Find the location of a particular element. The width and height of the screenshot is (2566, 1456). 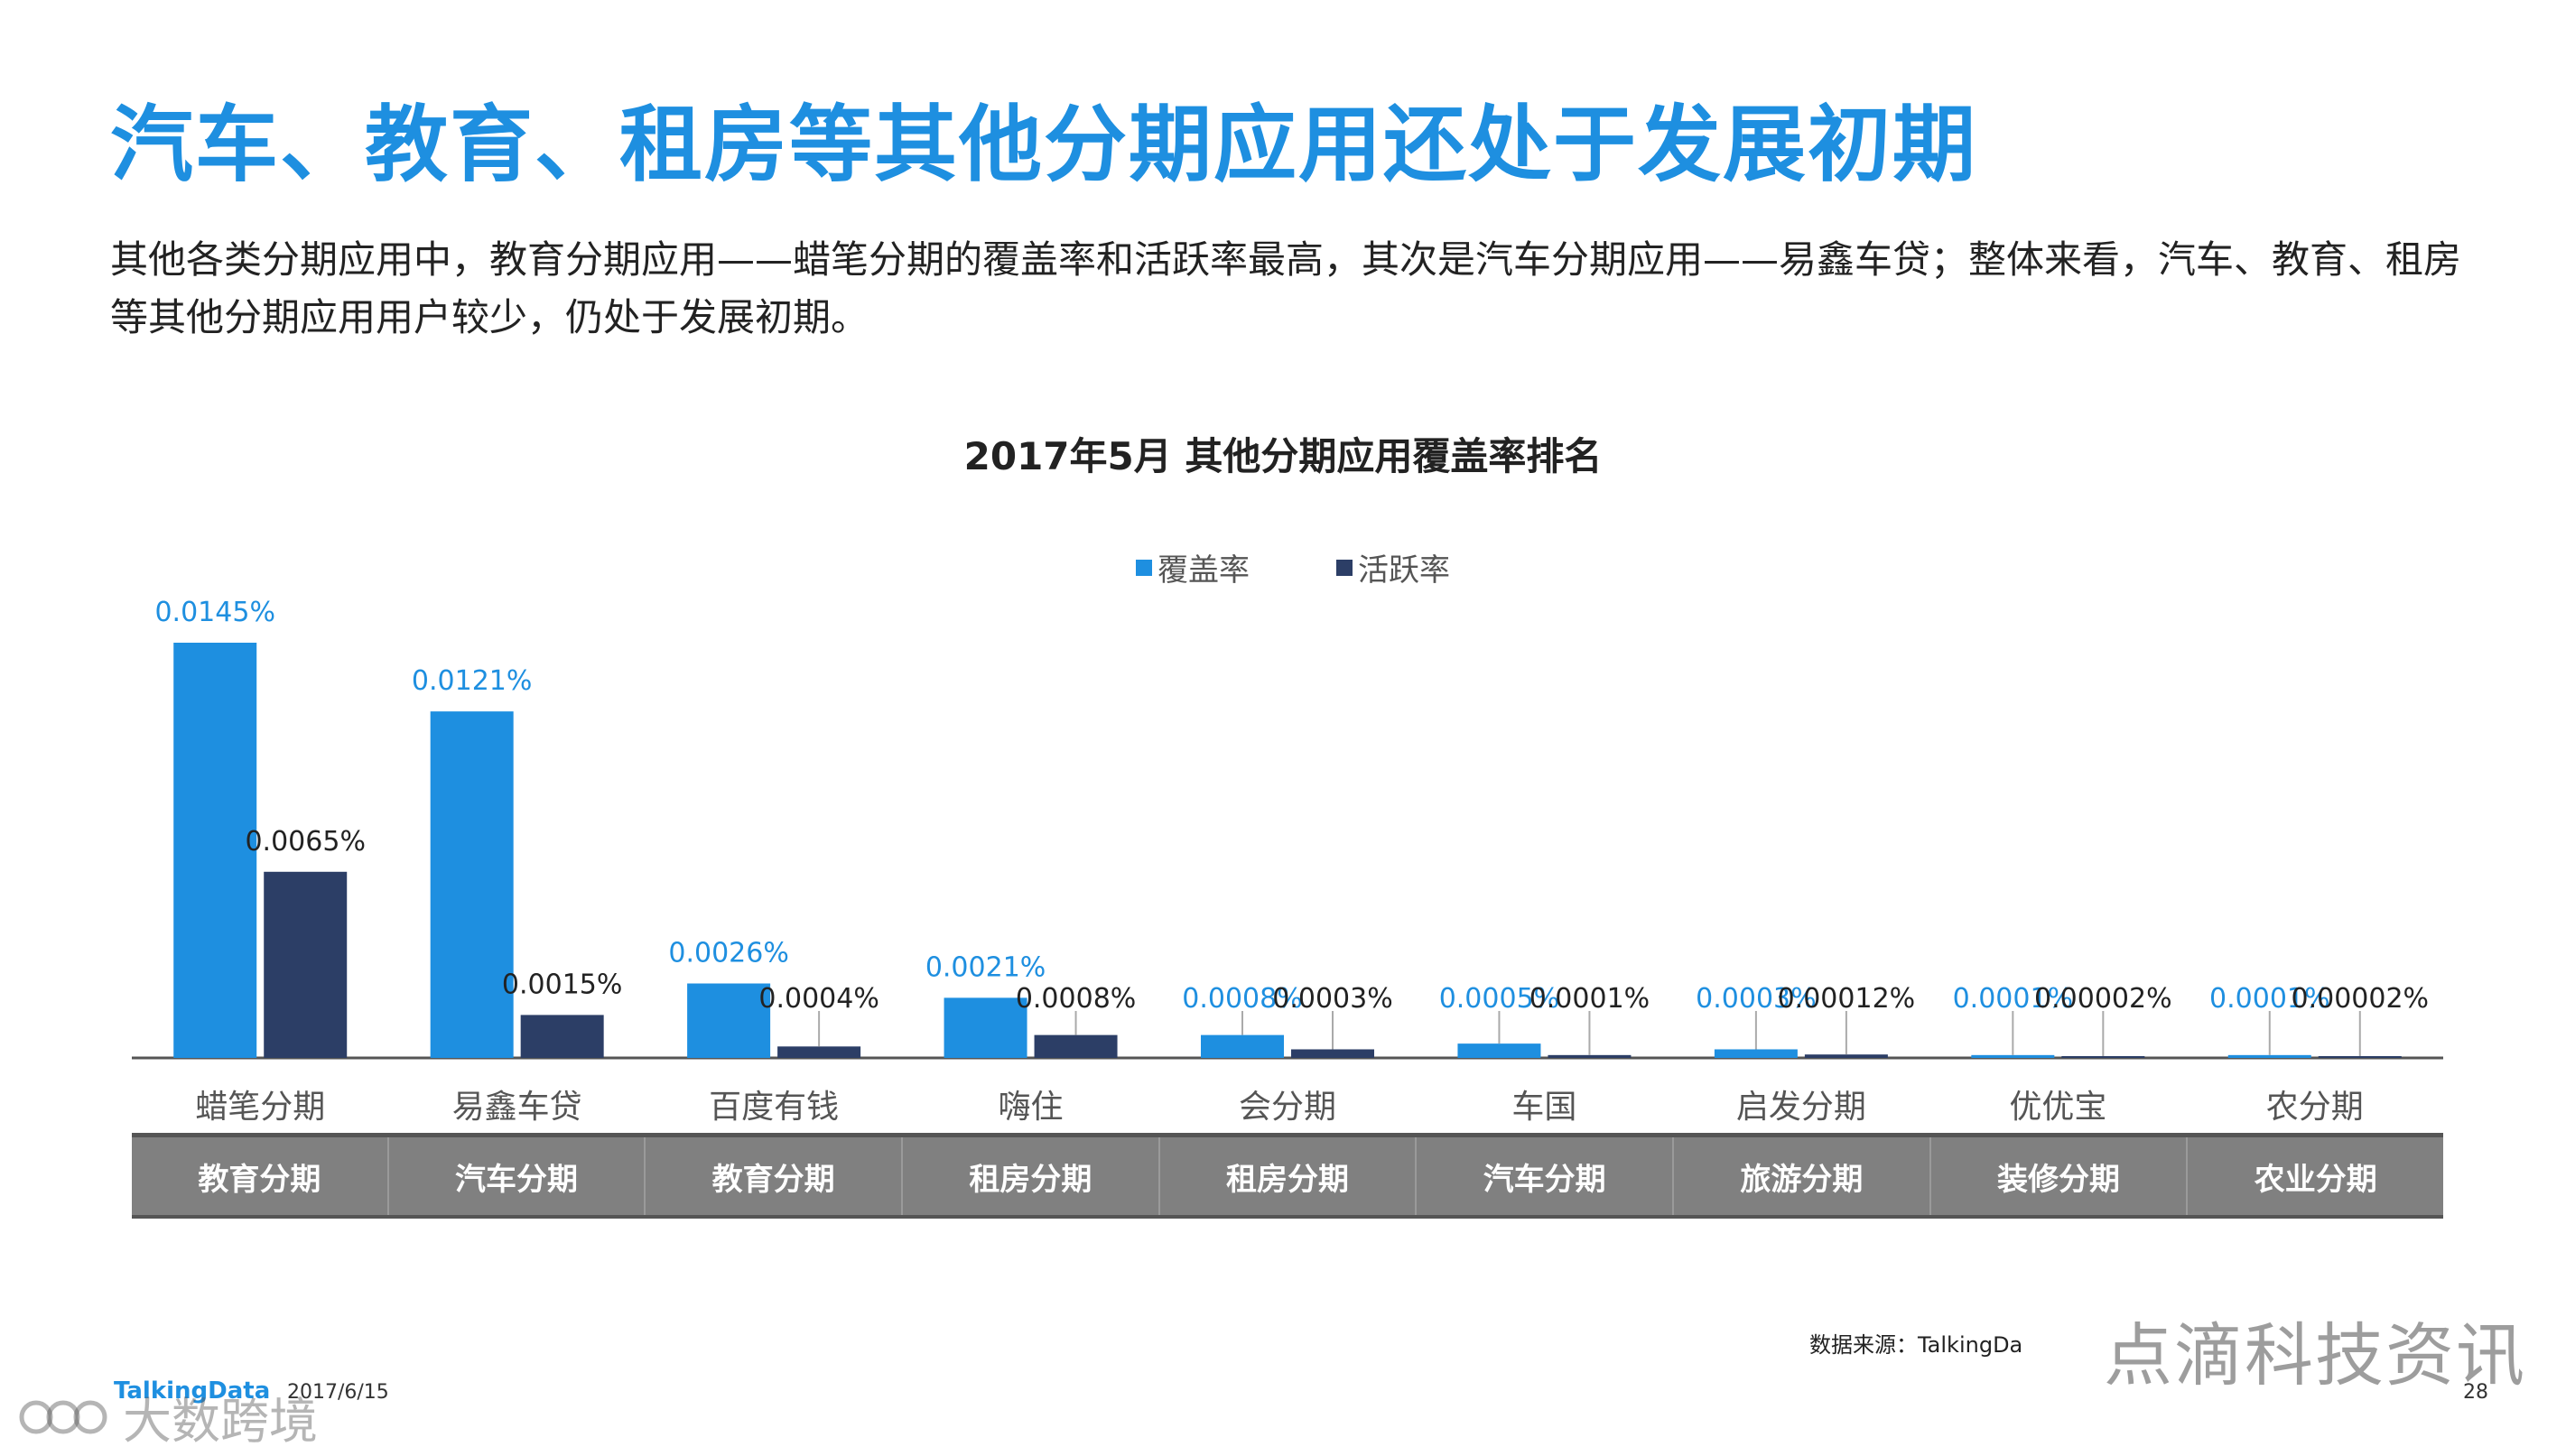

legend-swatch-coverage is located at coordinates (1144, 567).